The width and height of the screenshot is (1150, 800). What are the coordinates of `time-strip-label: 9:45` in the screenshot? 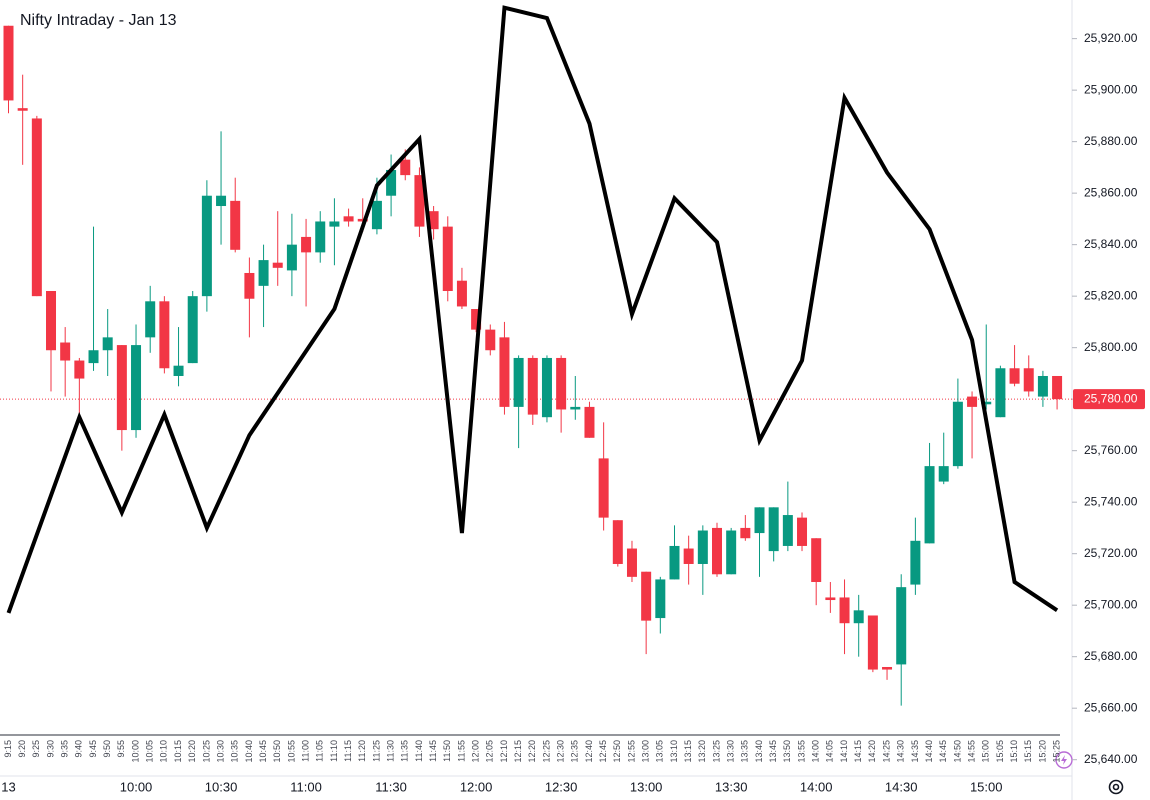 It's located at (93, 749).